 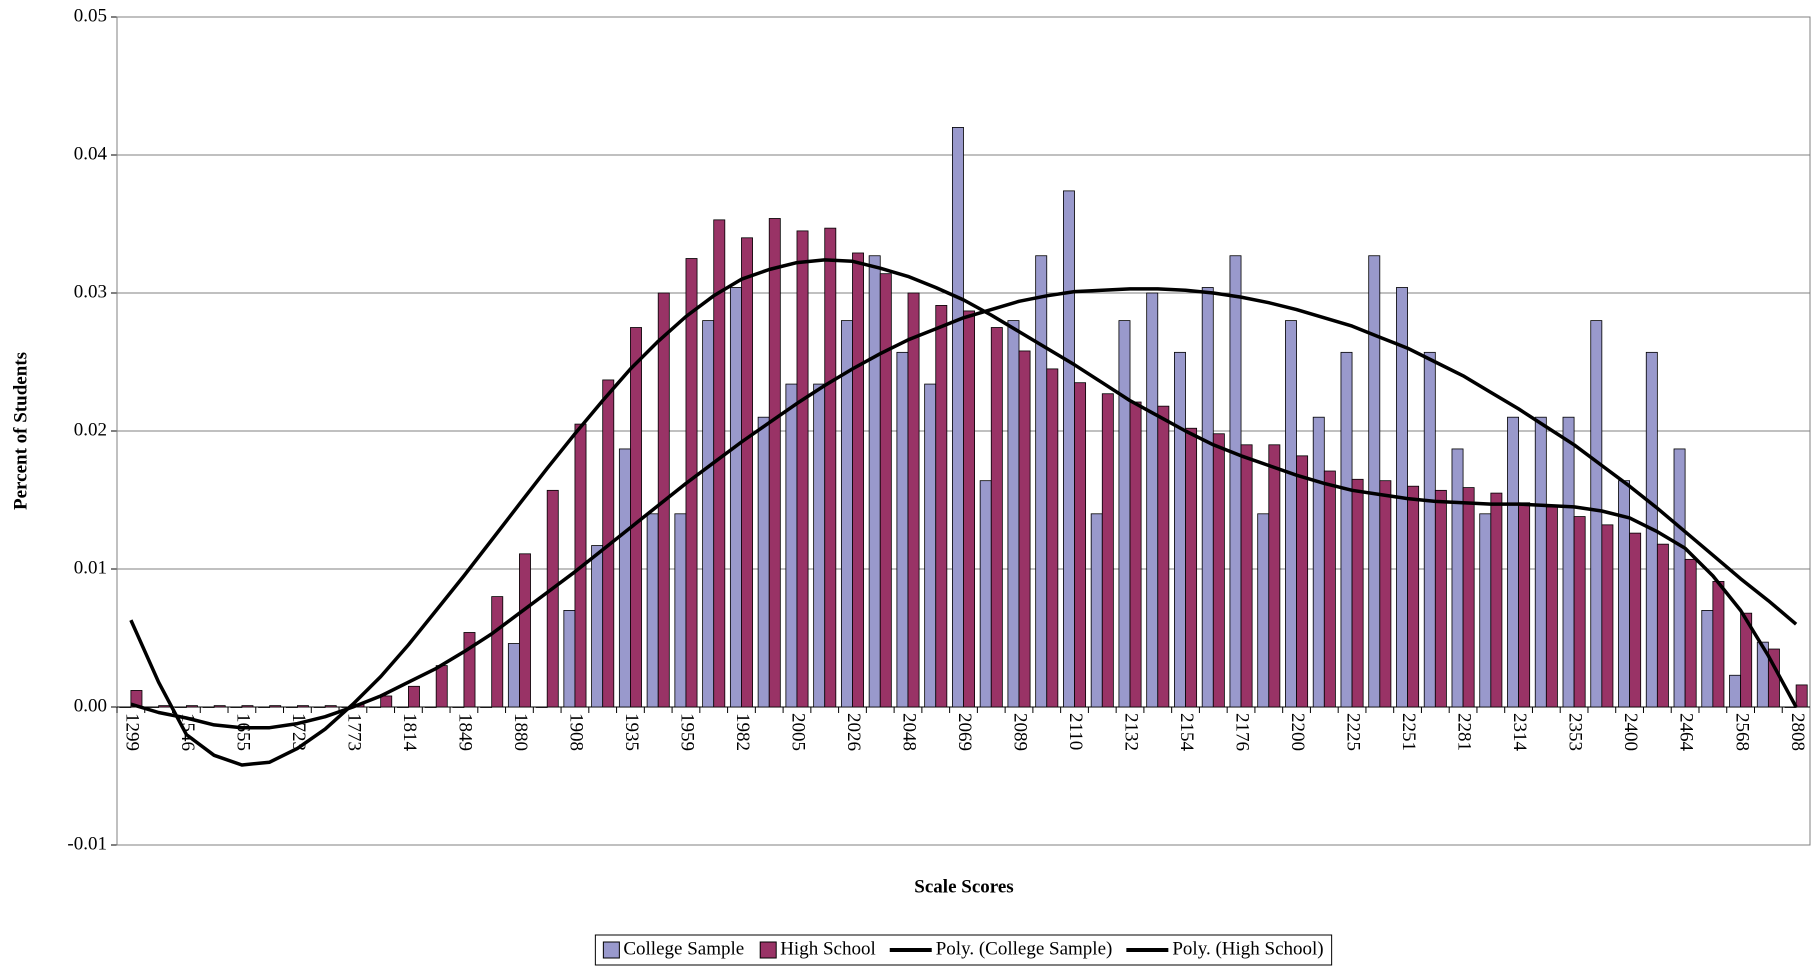 What do you see at coordinates (1297, 732) in the screenshot?
I see `x-tick-label: 2200` at bounding box center [1297, 732].